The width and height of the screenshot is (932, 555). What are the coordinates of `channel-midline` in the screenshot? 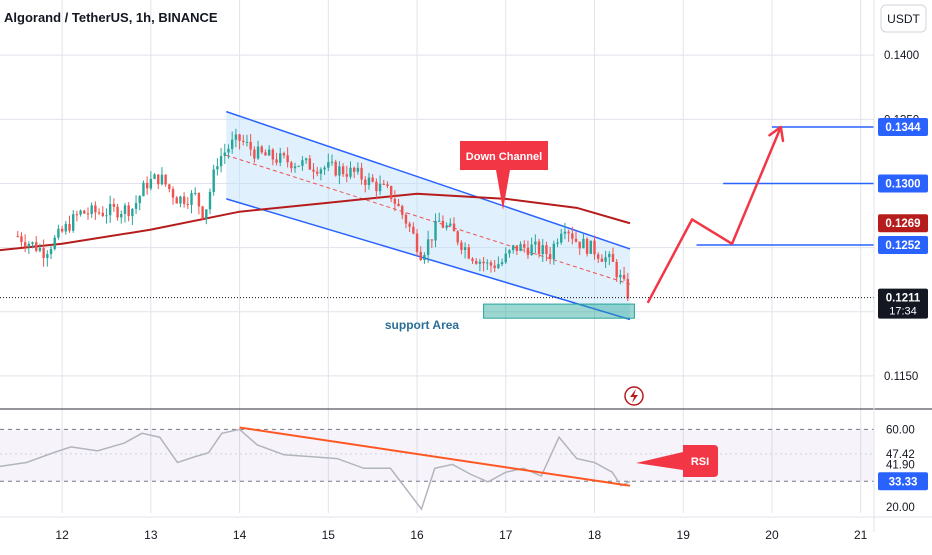 It's located at (428, 219).